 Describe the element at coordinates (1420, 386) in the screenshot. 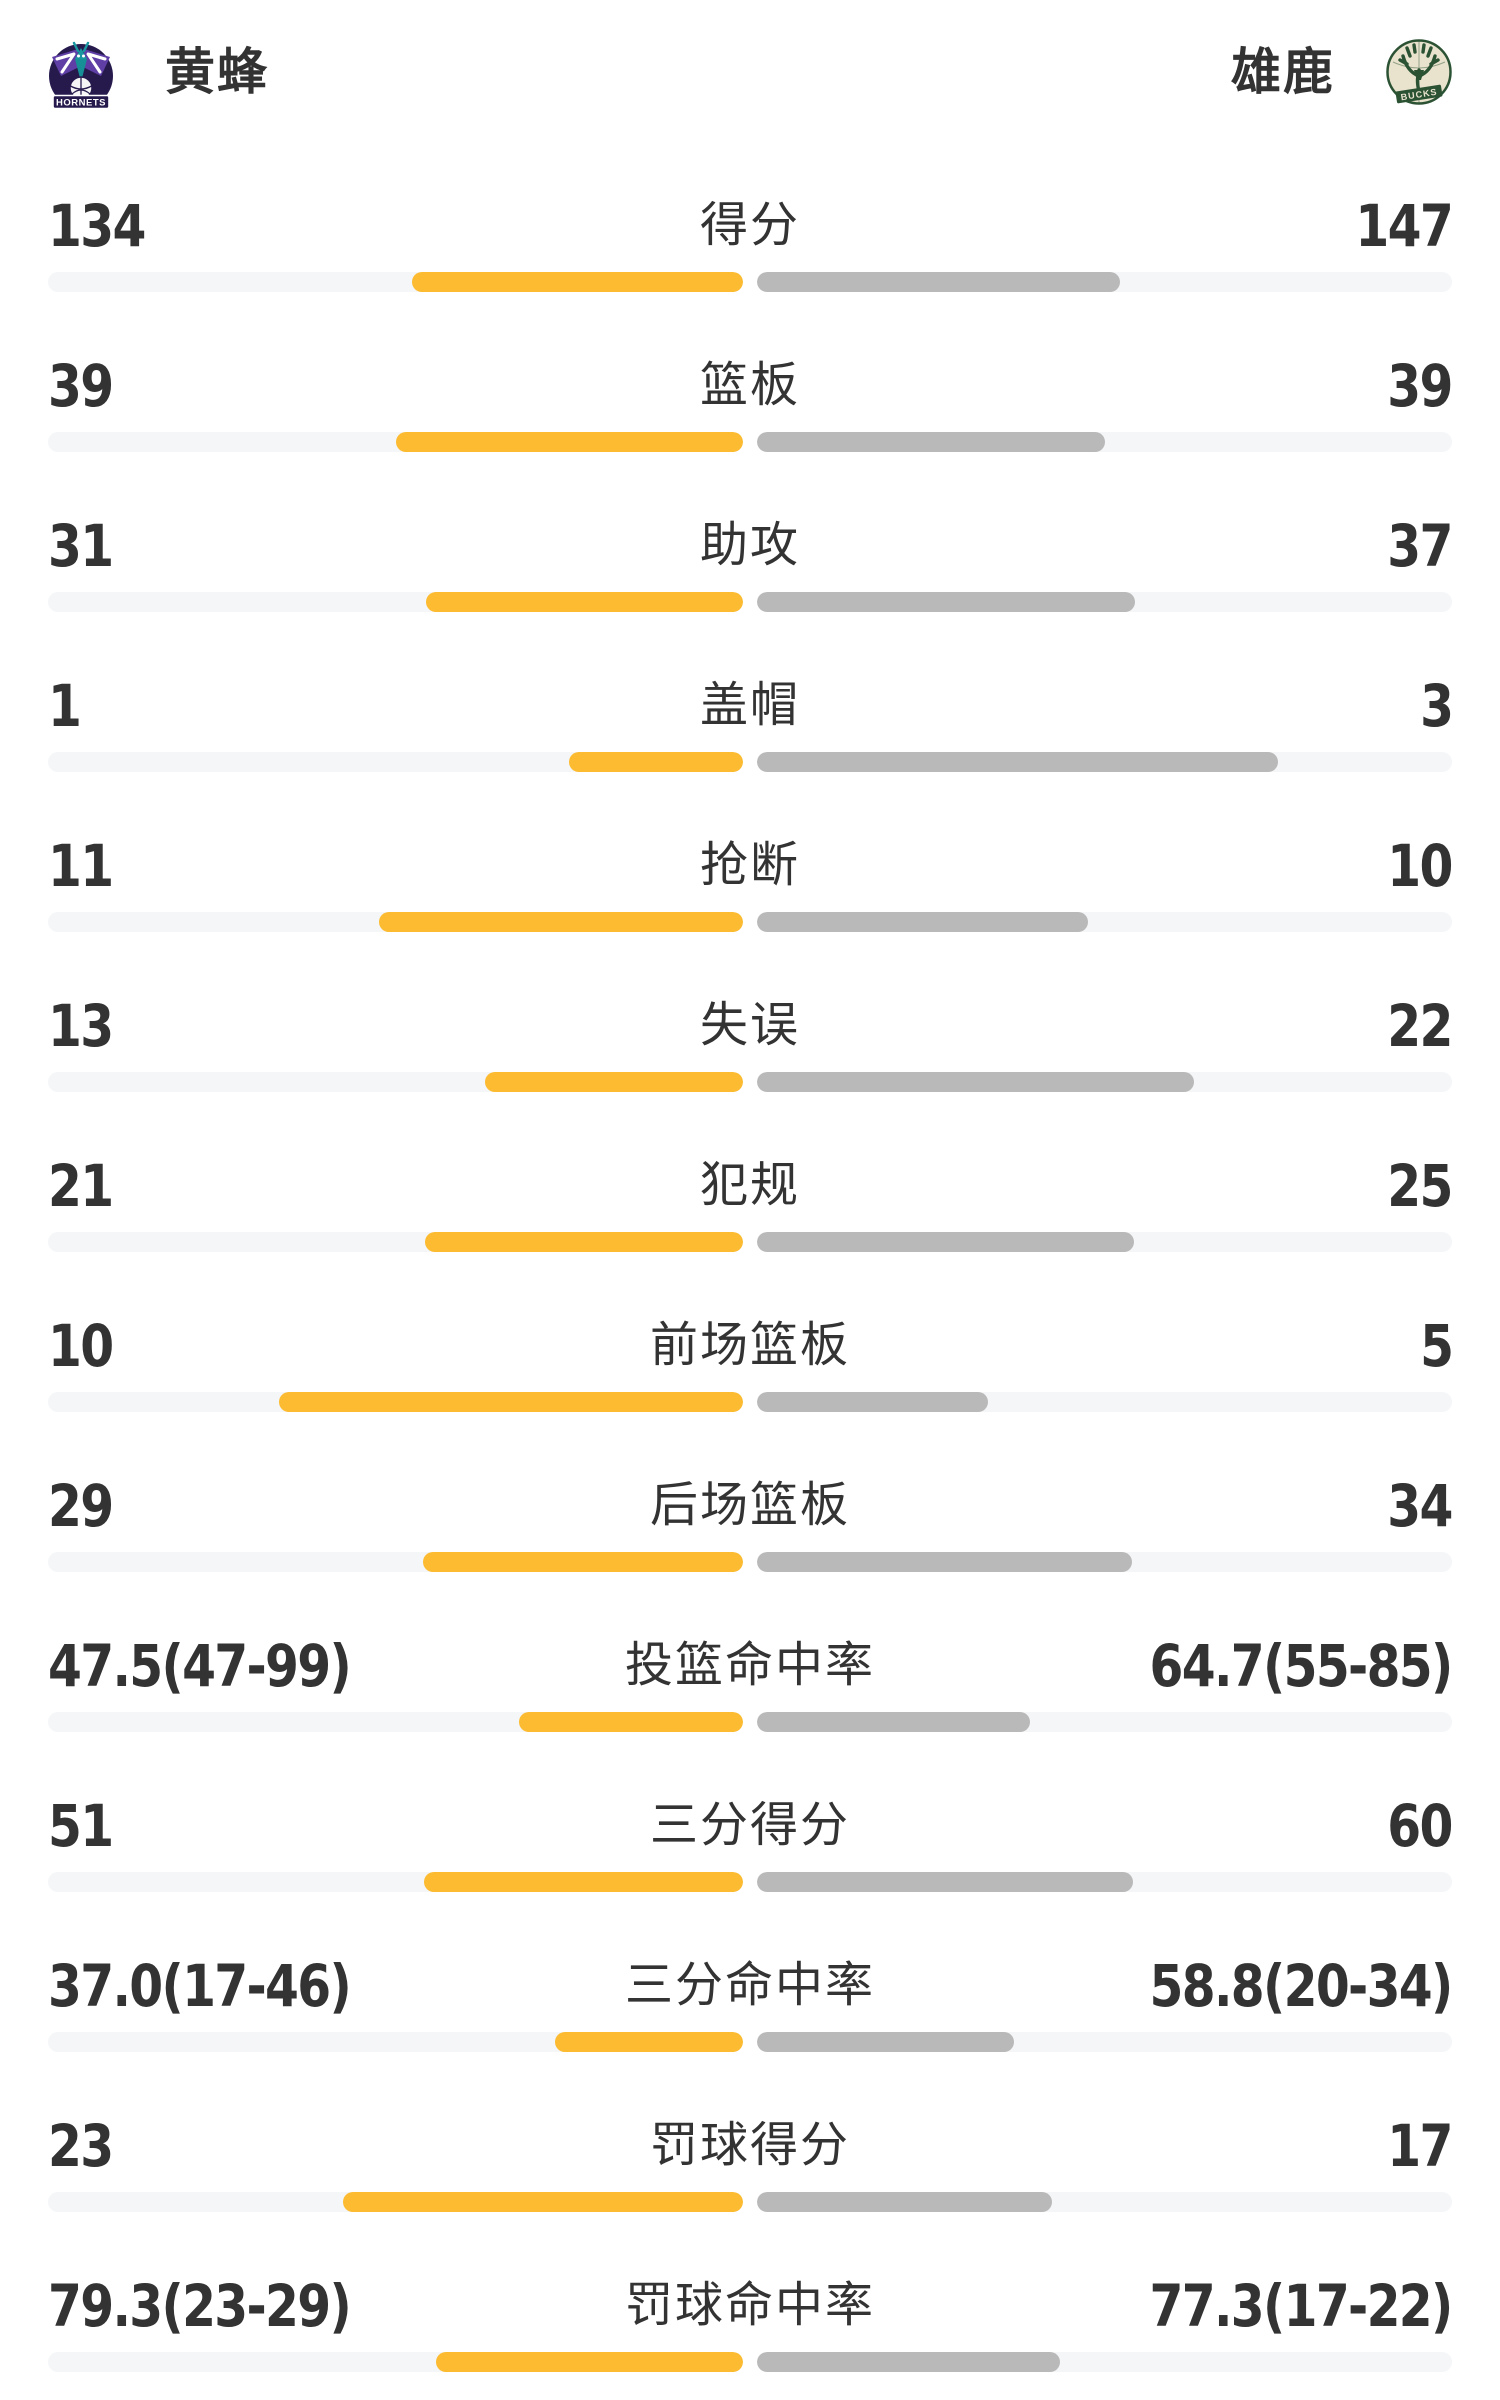

I see `right-team-value: 39` at that location.